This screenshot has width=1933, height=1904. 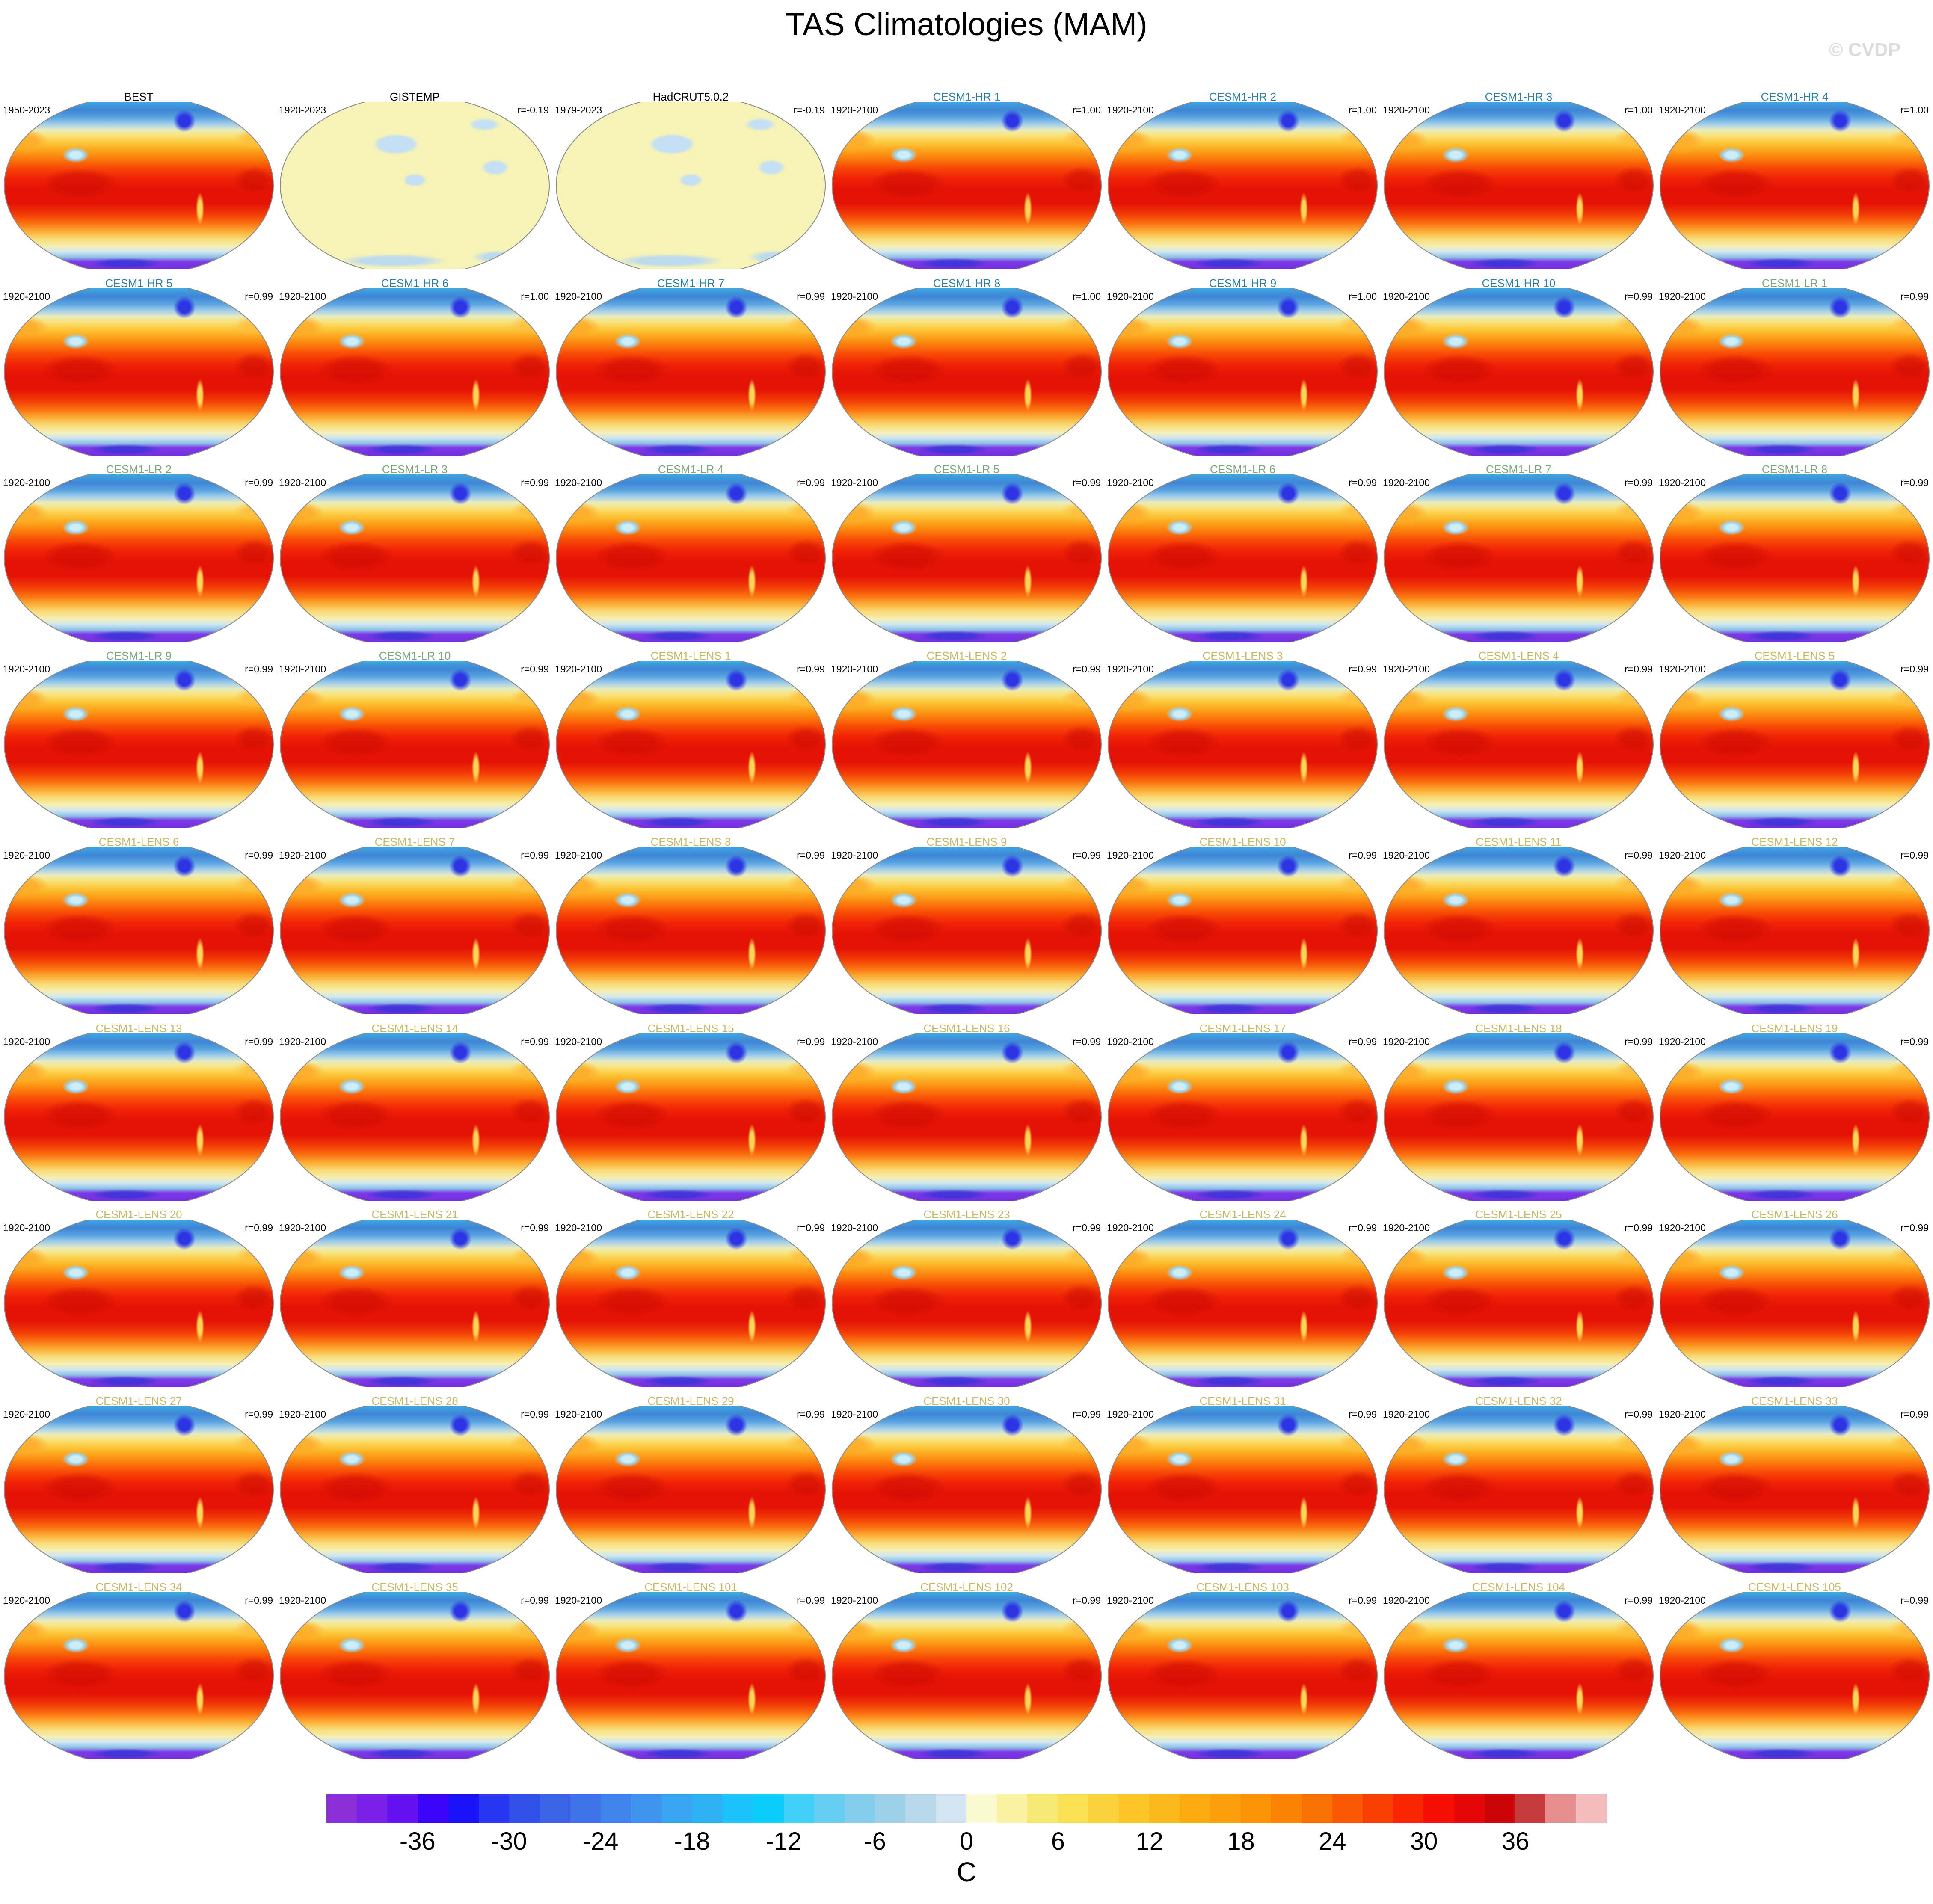 I want to click on panel-title: CESM1-LENS 1, so click(x=690, y=655).